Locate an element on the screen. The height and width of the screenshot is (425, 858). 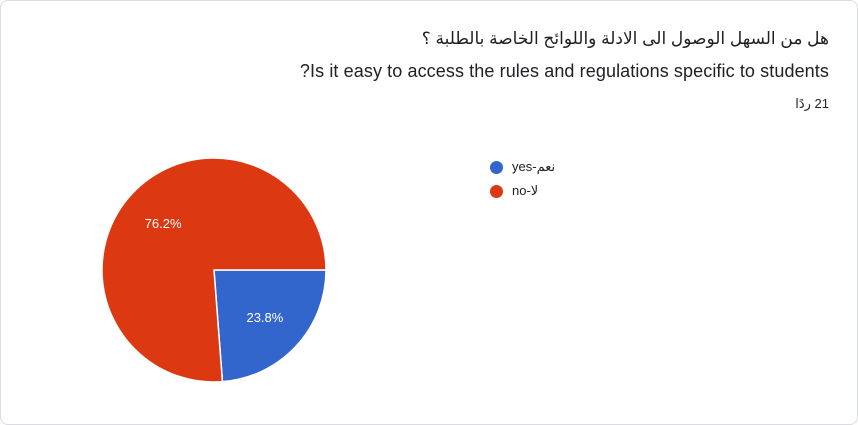
legend: نعم-yes لا-no is located at coordinates (522, 179).